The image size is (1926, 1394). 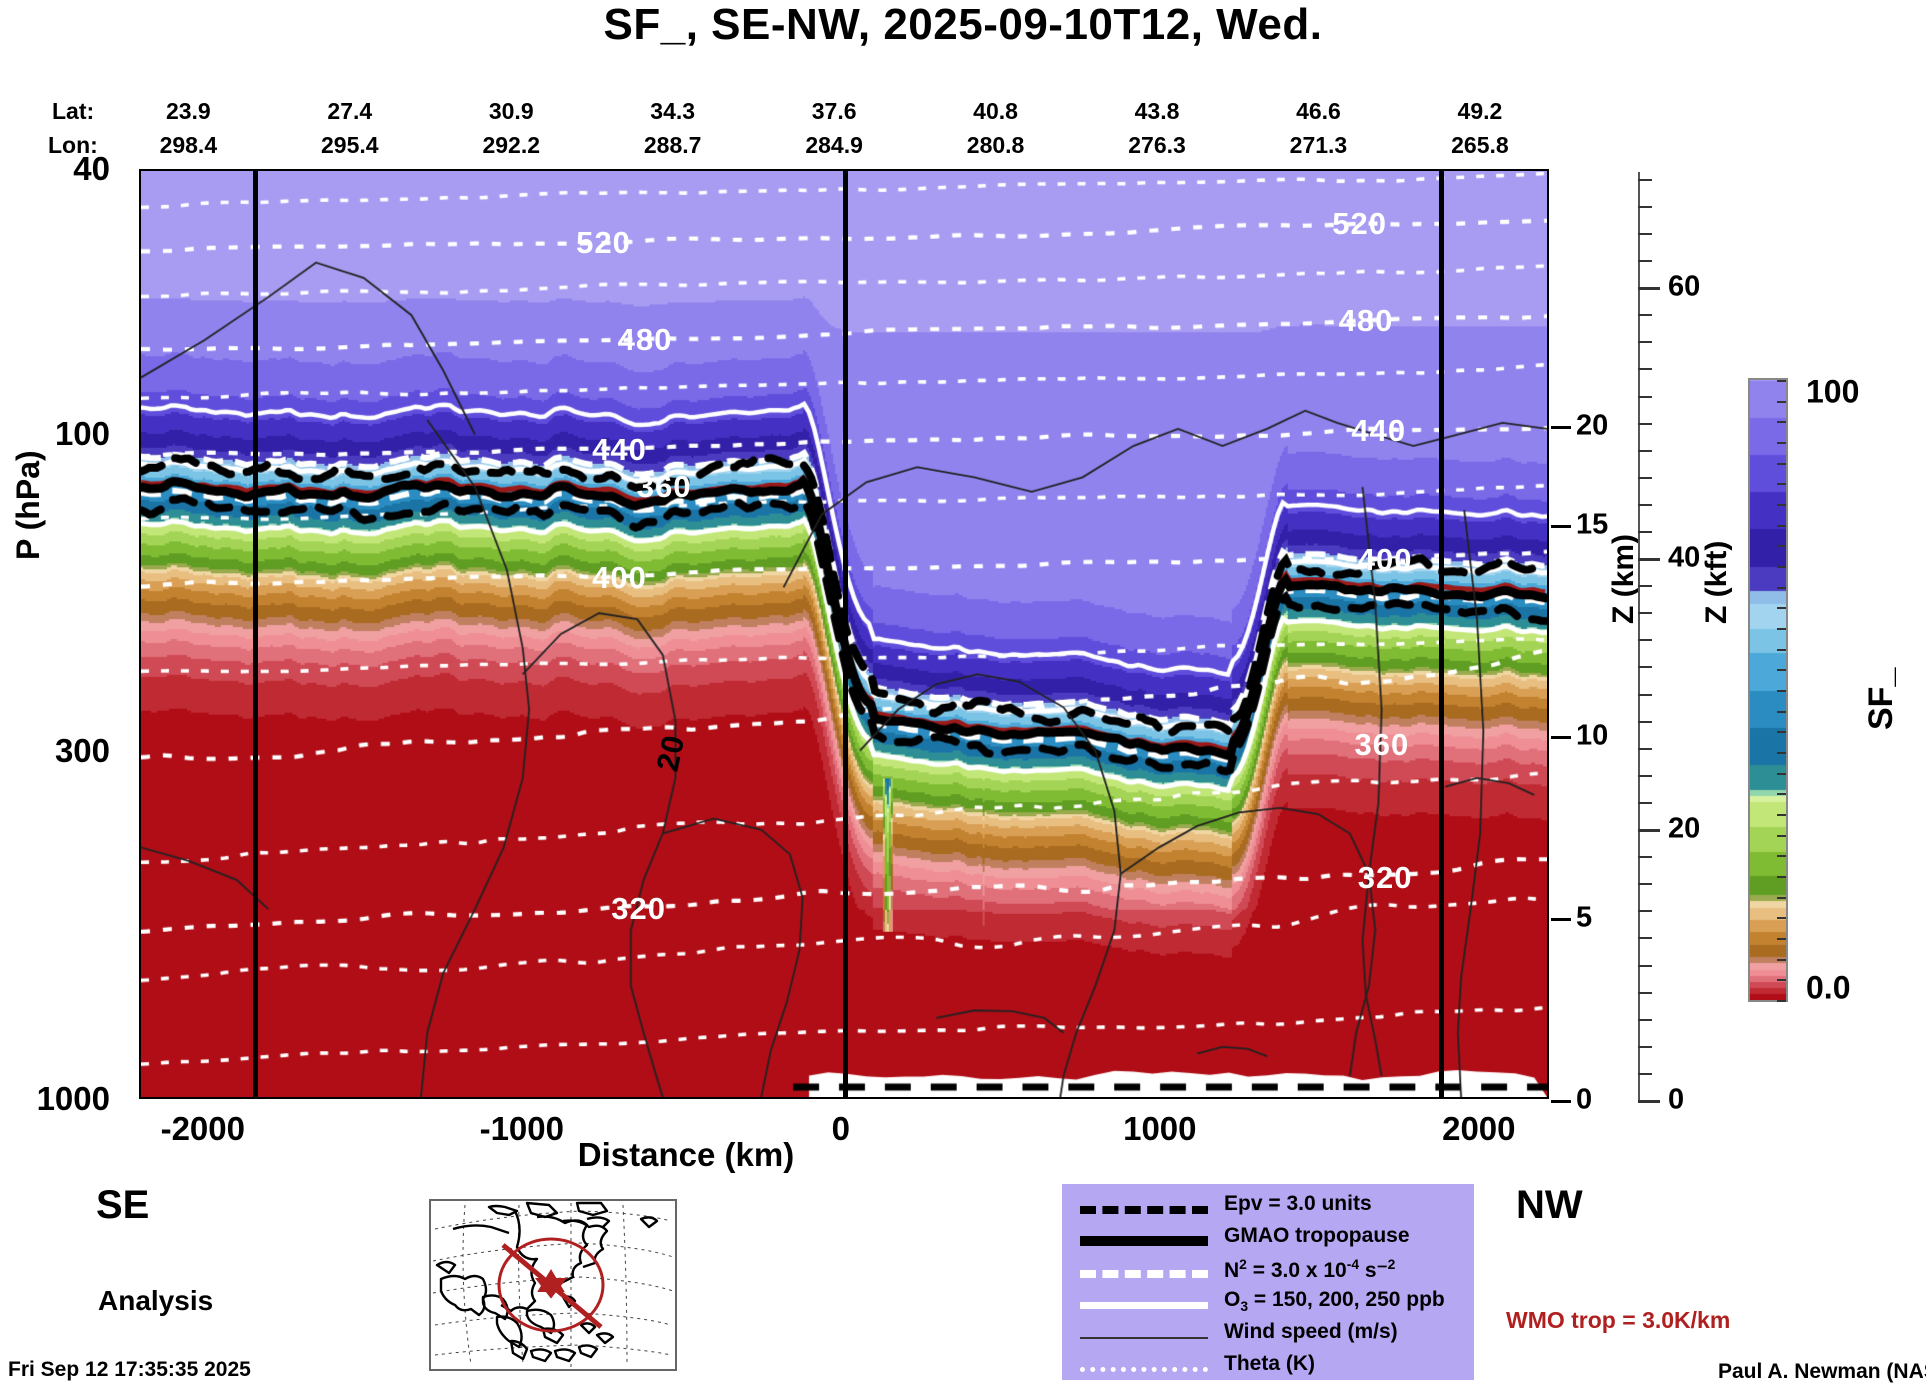 What do you see at coordinates (1157, 111) in the screenshot?
I see `lat-value: 43.8` at bounding box center [1157, 111].